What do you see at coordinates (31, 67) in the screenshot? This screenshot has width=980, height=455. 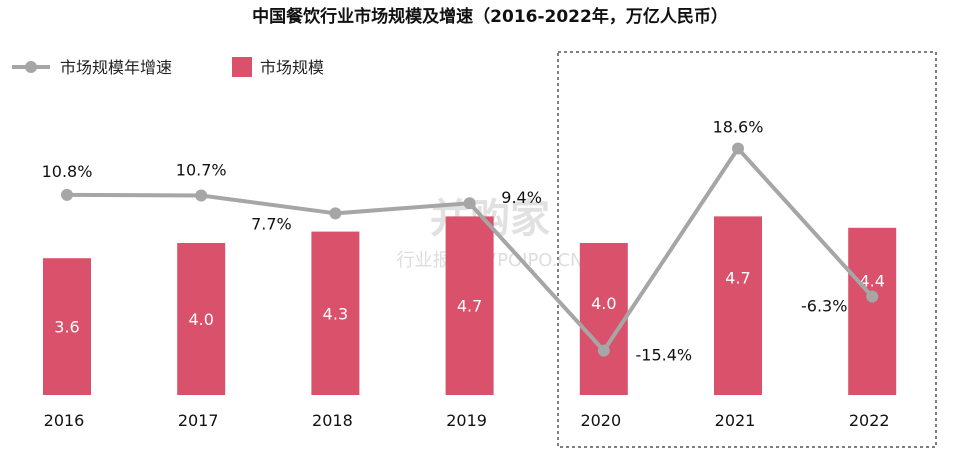 I see `legend-line-marker` at bounding box center [31, 67].